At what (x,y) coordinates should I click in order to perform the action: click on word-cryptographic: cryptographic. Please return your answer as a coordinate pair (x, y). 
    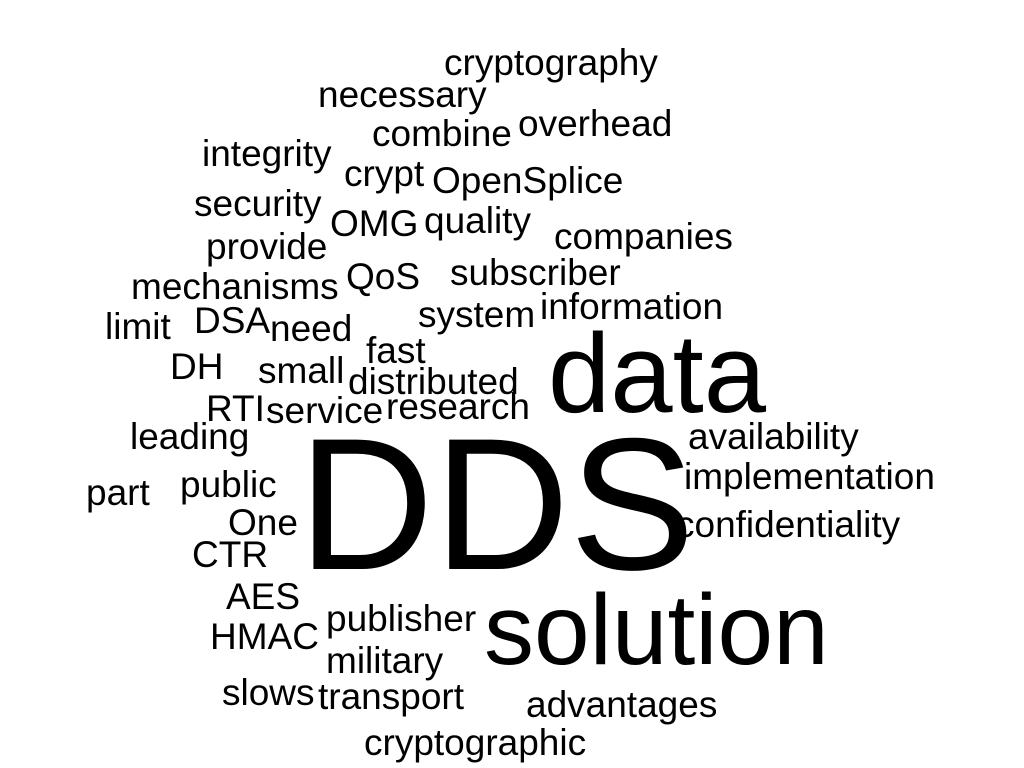
    Looking at the image, I should click on (475, 742).